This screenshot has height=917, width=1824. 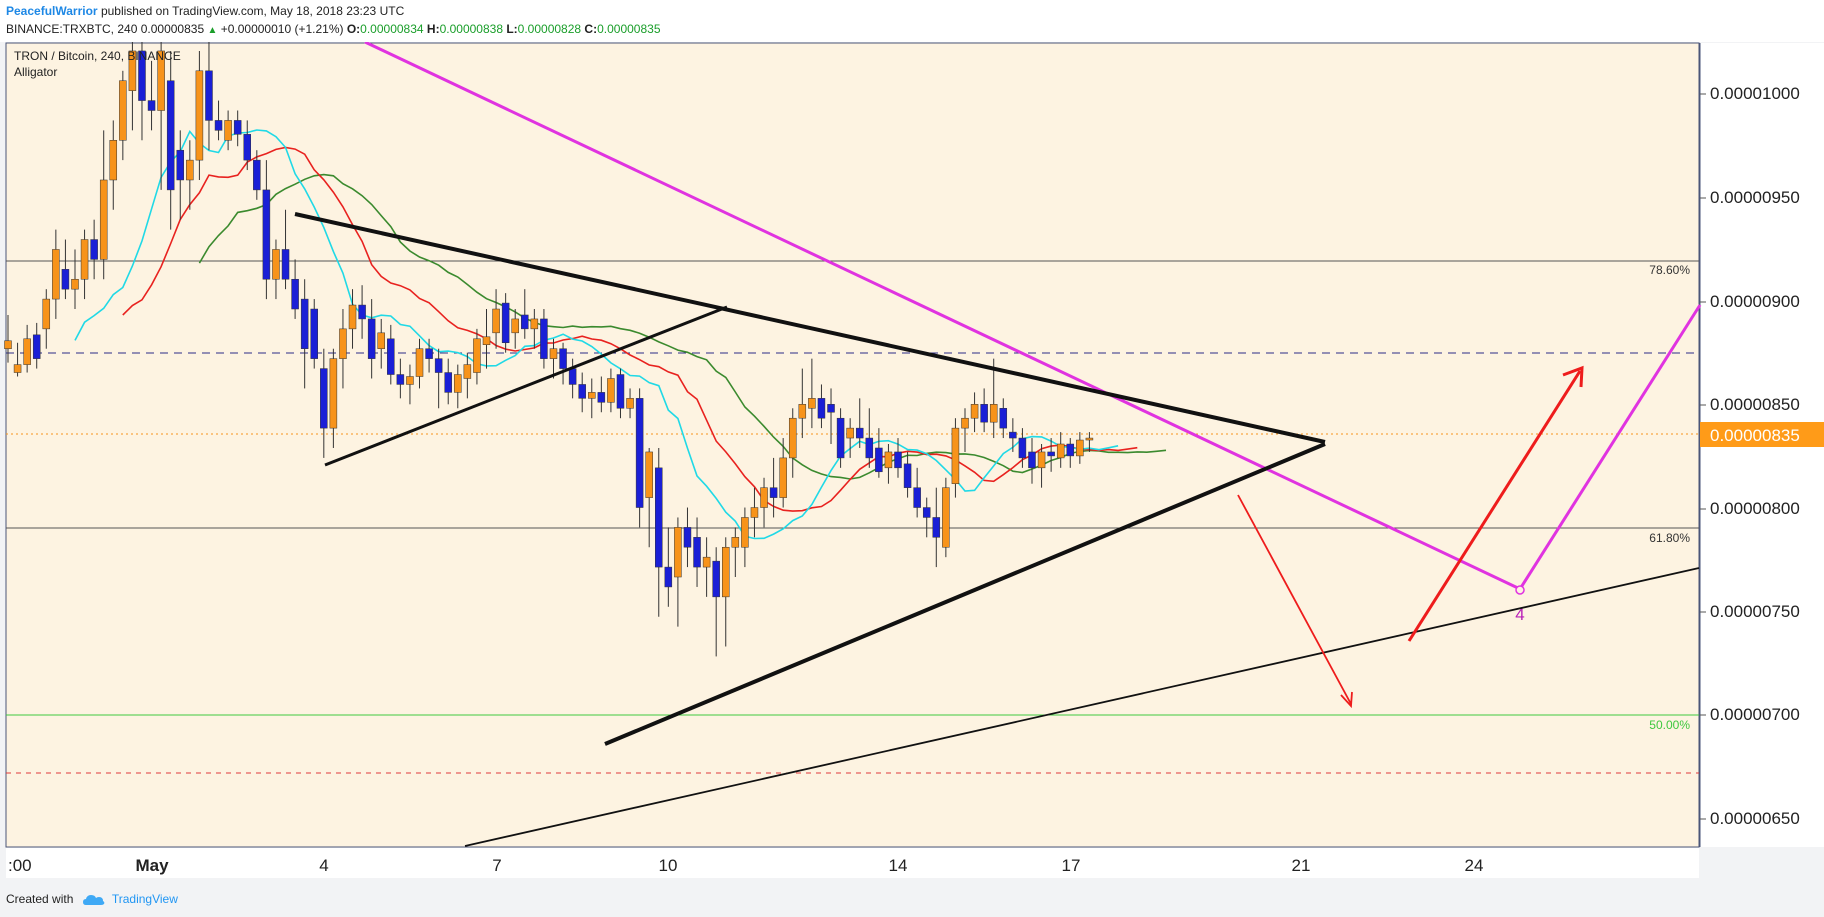 I want to click on publisher-link: PeacefulWarrior, so click(x=52, y=11).